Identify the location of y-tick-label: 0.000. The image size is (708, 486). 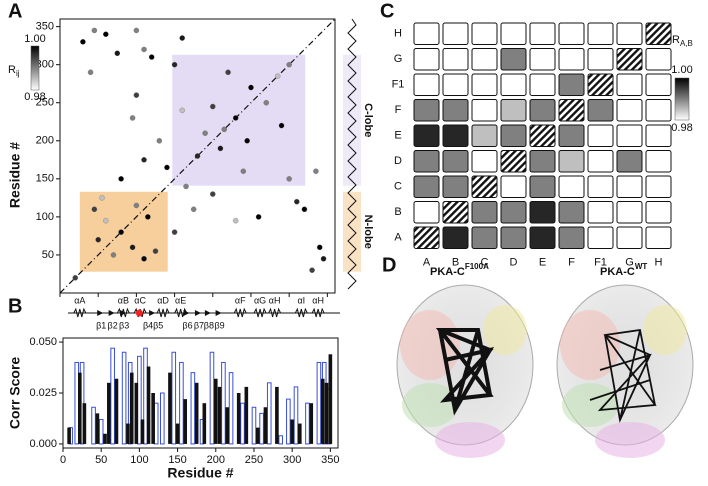
(43, 444).